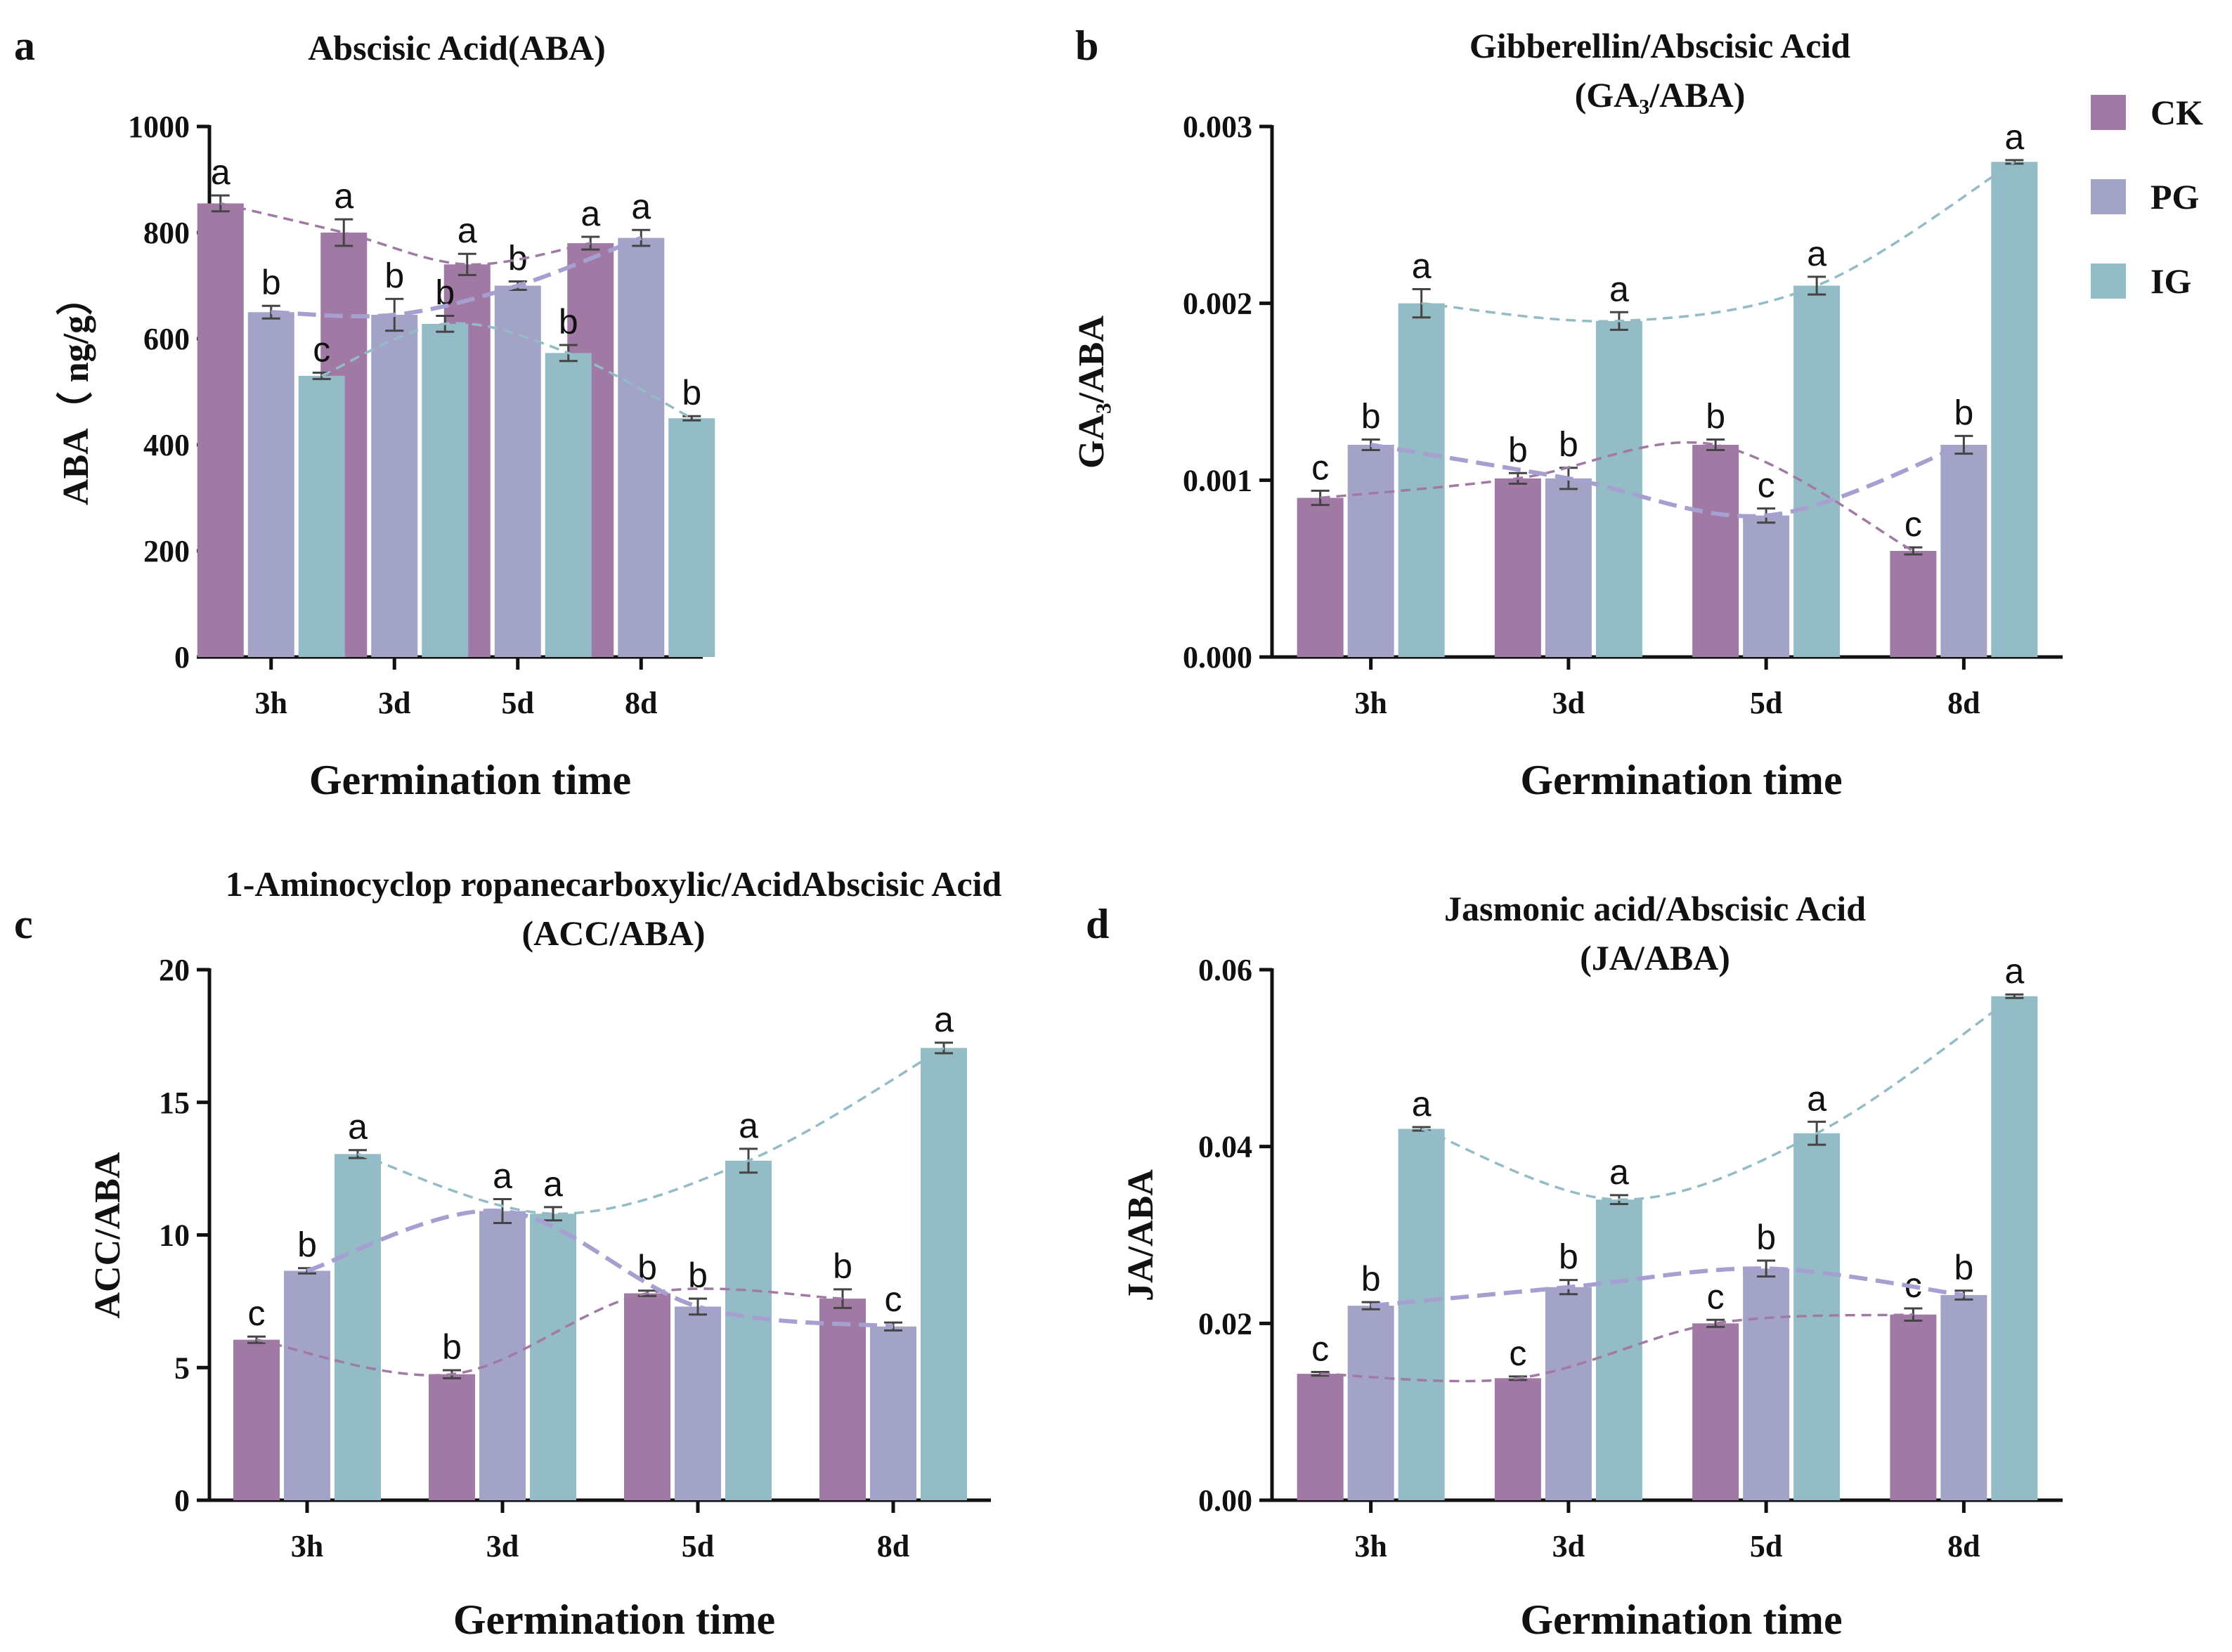  I want to click on y-tick-label: 0.04, so click(1225, 1147).